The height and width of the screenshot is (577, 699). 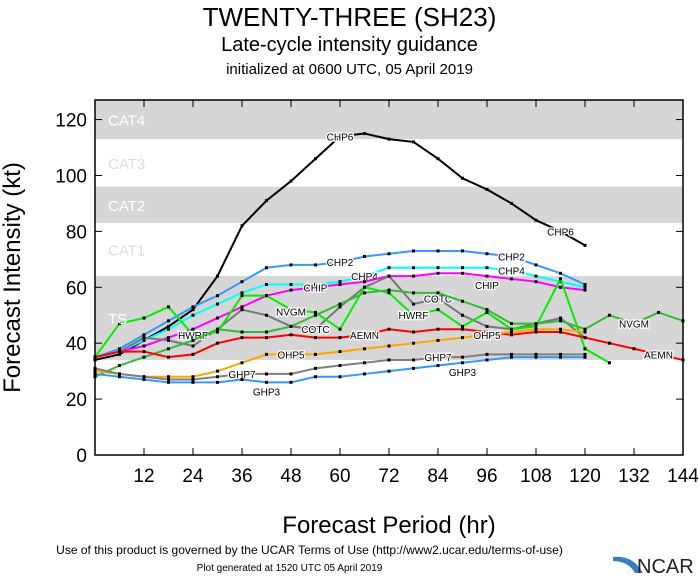 I want to click on y-tick-label: 40, so click(x=76, y=344).